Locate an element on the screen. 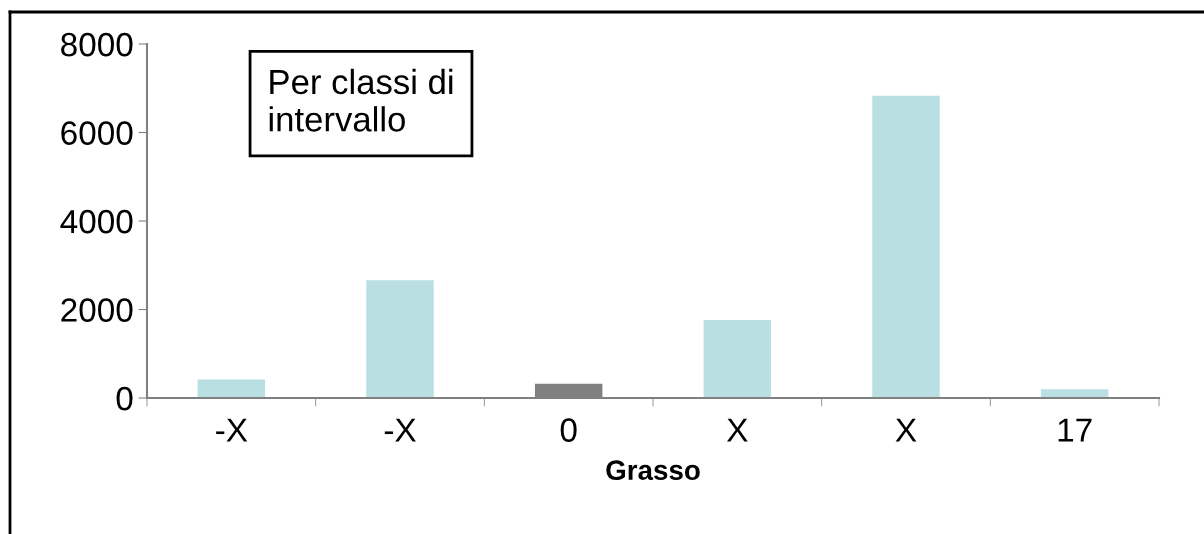  y-tick-label: 2000 is located at coordinates (97, 310).